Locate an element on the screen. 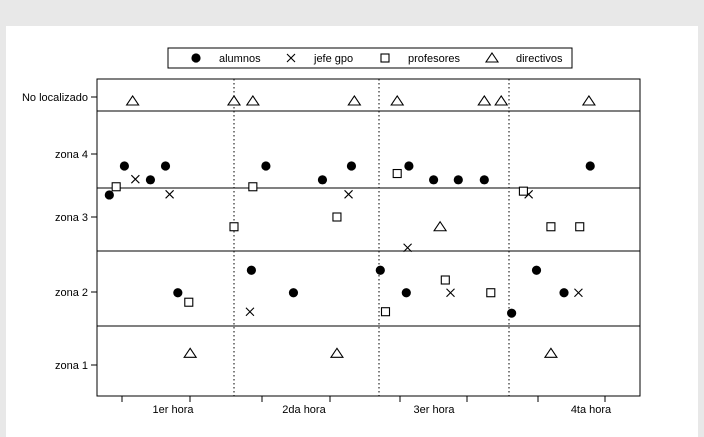 This screenshot has height=437, width=704. legend-label-directivos: directivos is located at coordinates (539, 59).